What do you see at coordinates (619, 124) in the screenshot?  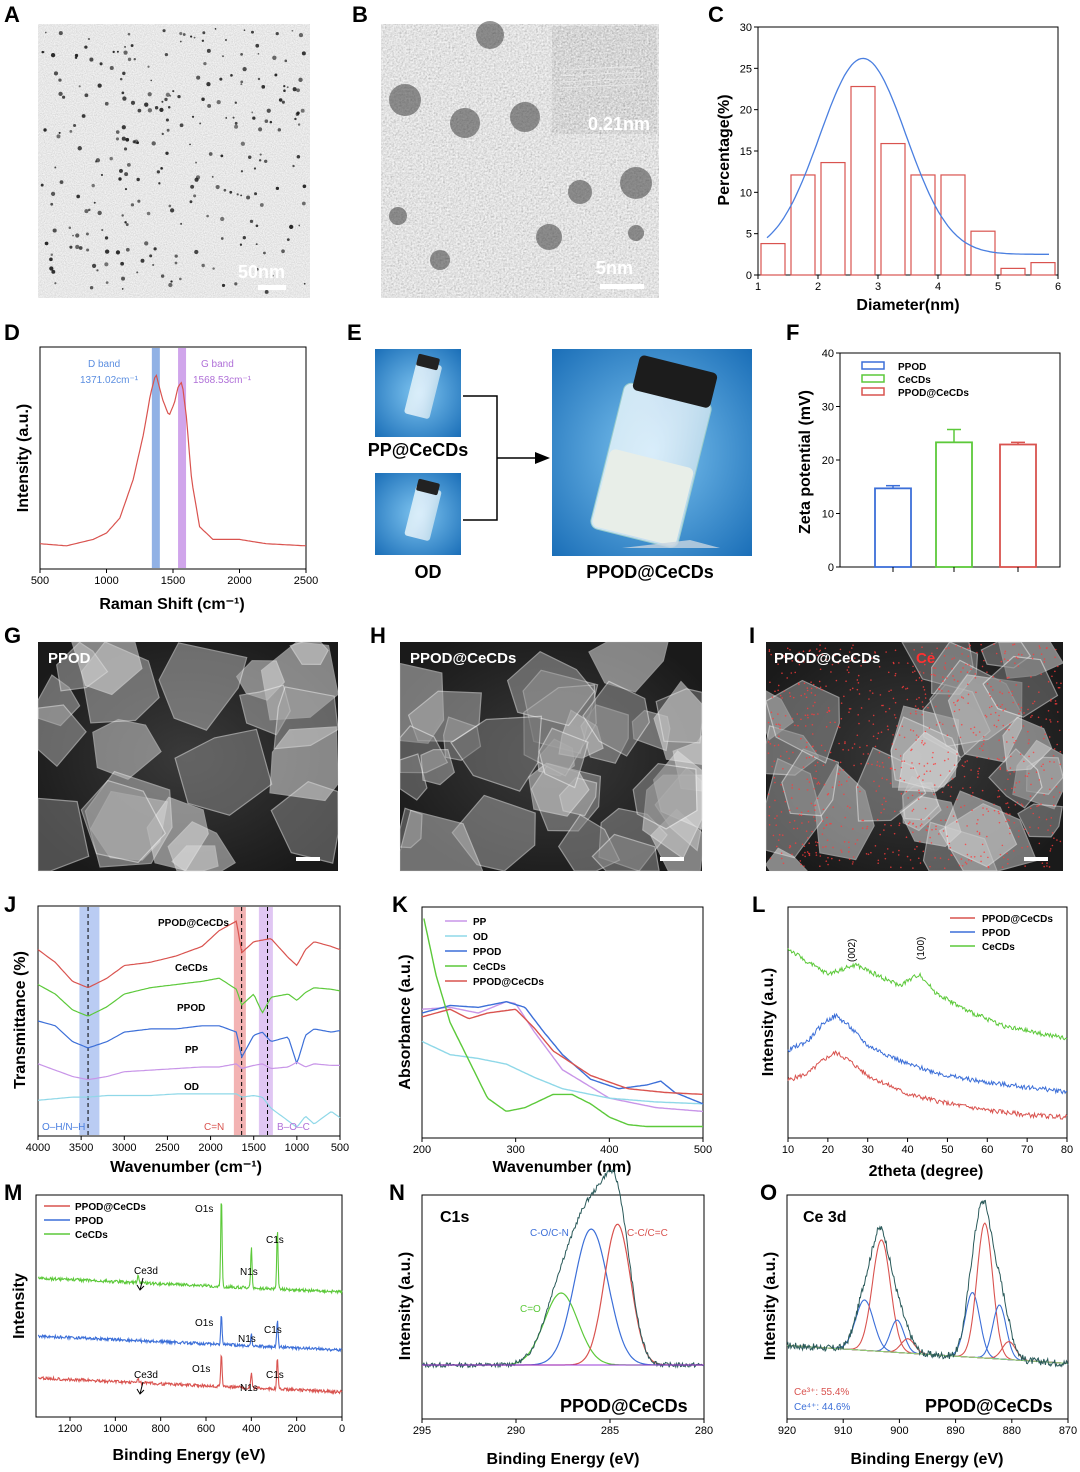 I see `lattice-spacing-label: 0.21nm` at bounding box center [619, 124].